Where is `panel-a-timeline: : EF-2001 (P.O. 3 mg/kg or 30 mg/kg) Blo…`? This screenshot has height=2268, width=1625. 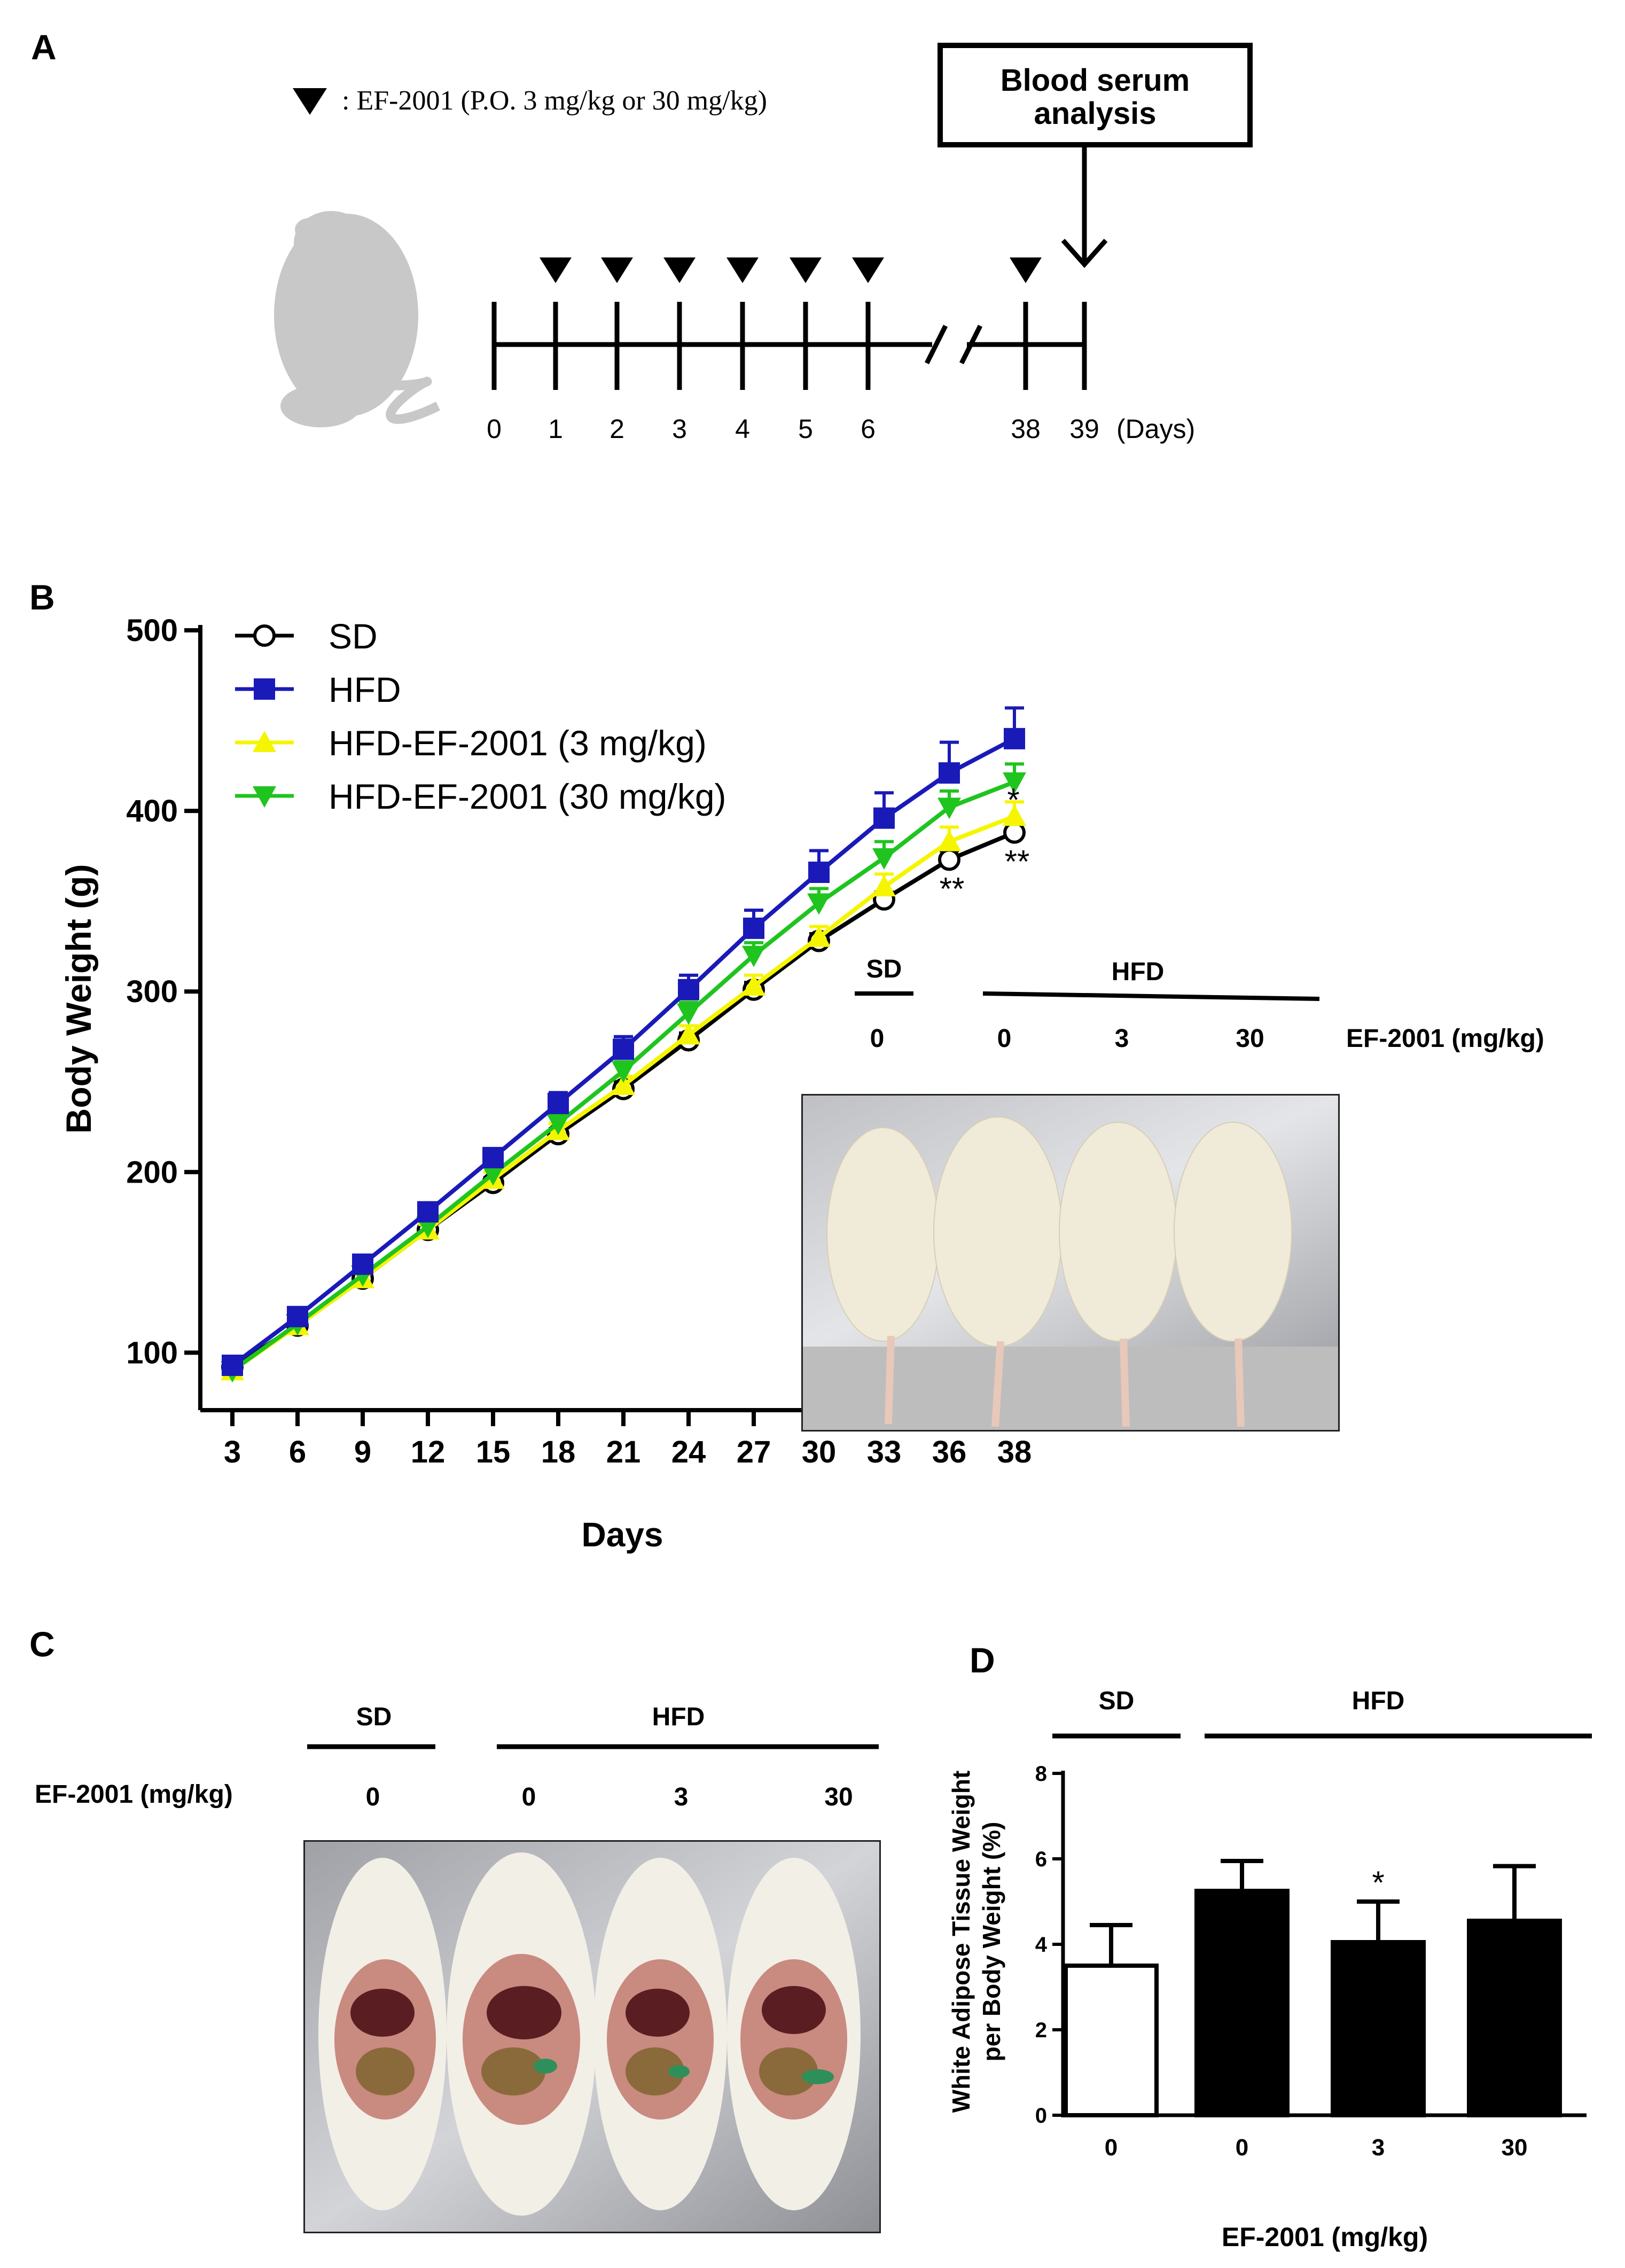 panel-a-timeline: : EF-2001 (P.O. 3 mg/kg or 30 mg/kg) Blo… is located at coordinates (764, 243).